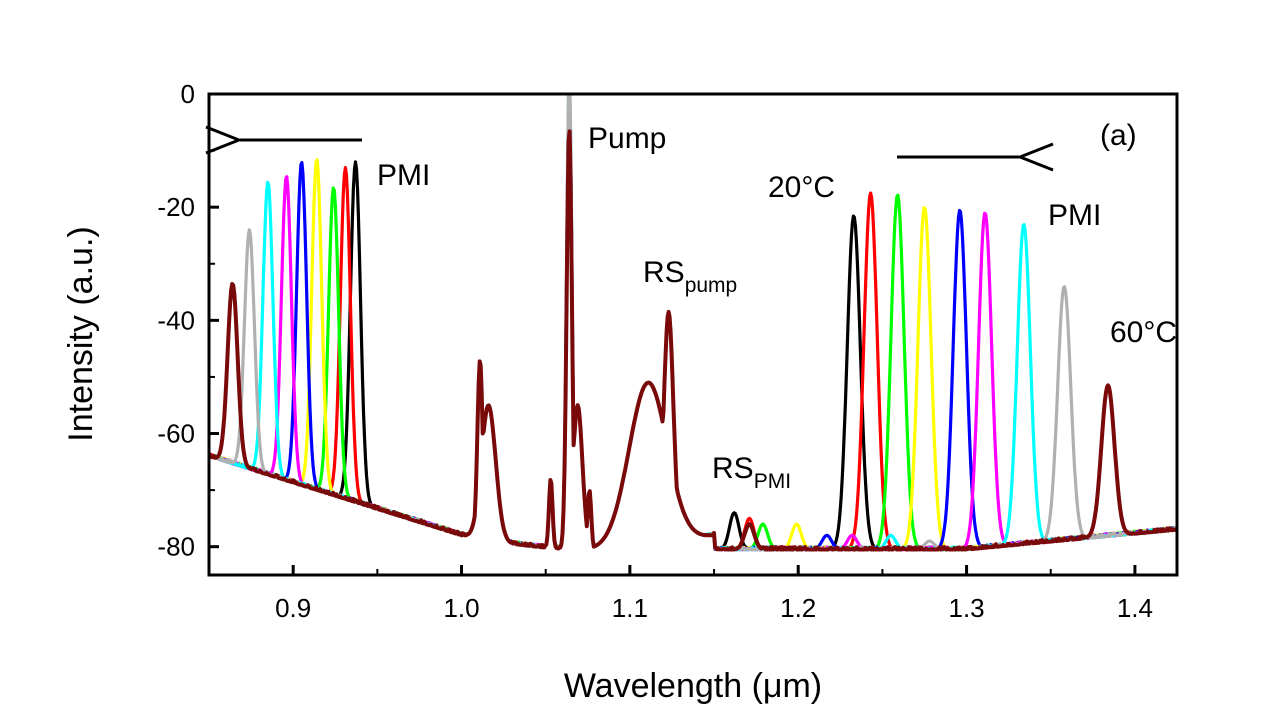 The width and height of the screenshot is (1280, 720). I want to click on x-axis-title: Wavelength (μm), so click(693, 686).